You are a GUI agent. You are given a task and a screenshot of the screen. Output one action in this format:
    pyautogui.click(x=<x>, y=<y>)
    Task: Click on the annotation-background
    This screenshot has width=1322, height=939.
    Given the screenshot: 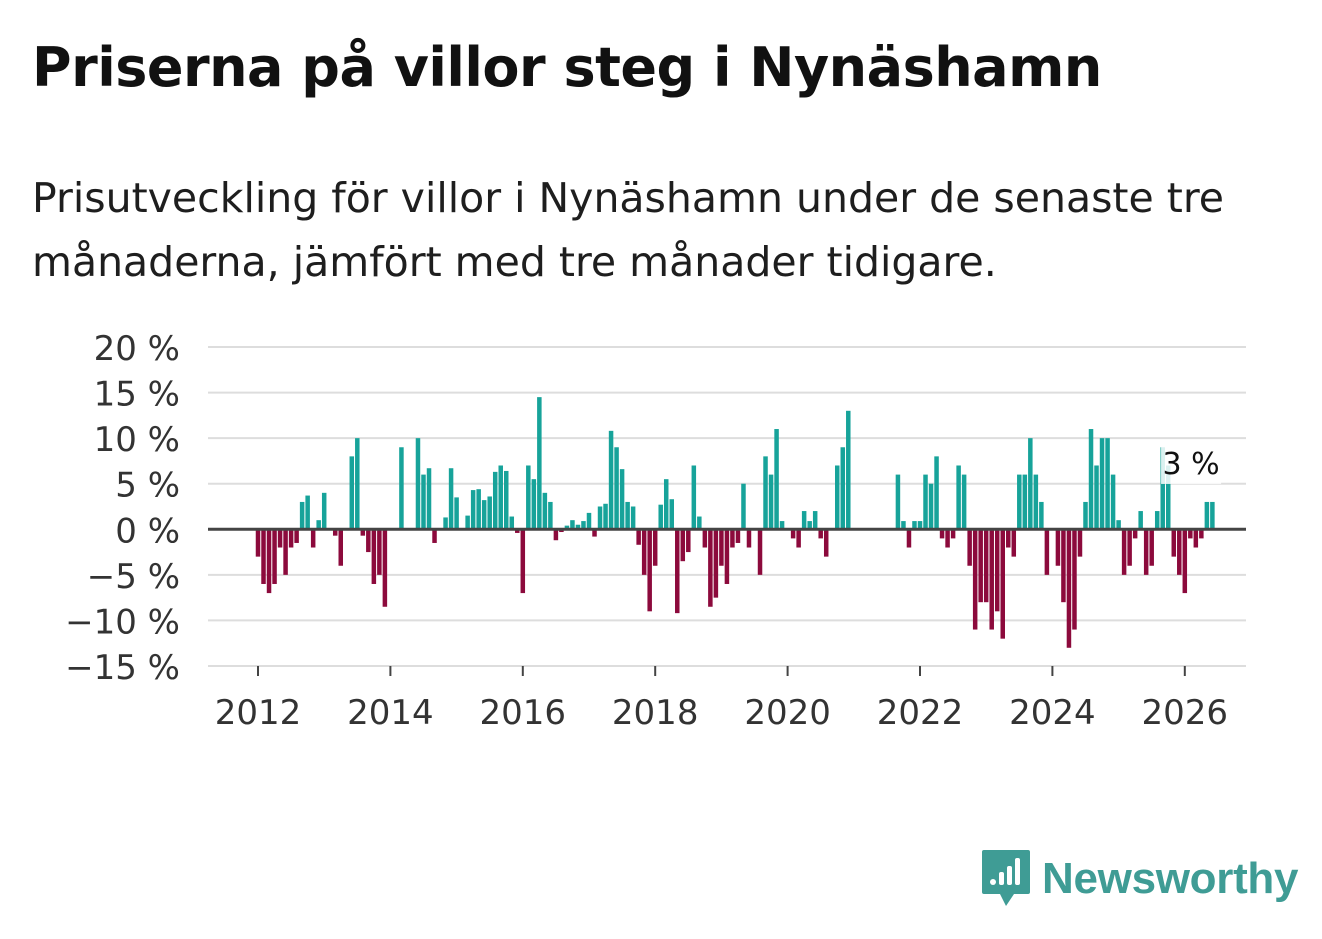 What is the action you would take?
    pyautogui.click(x=1191, y=464)
    